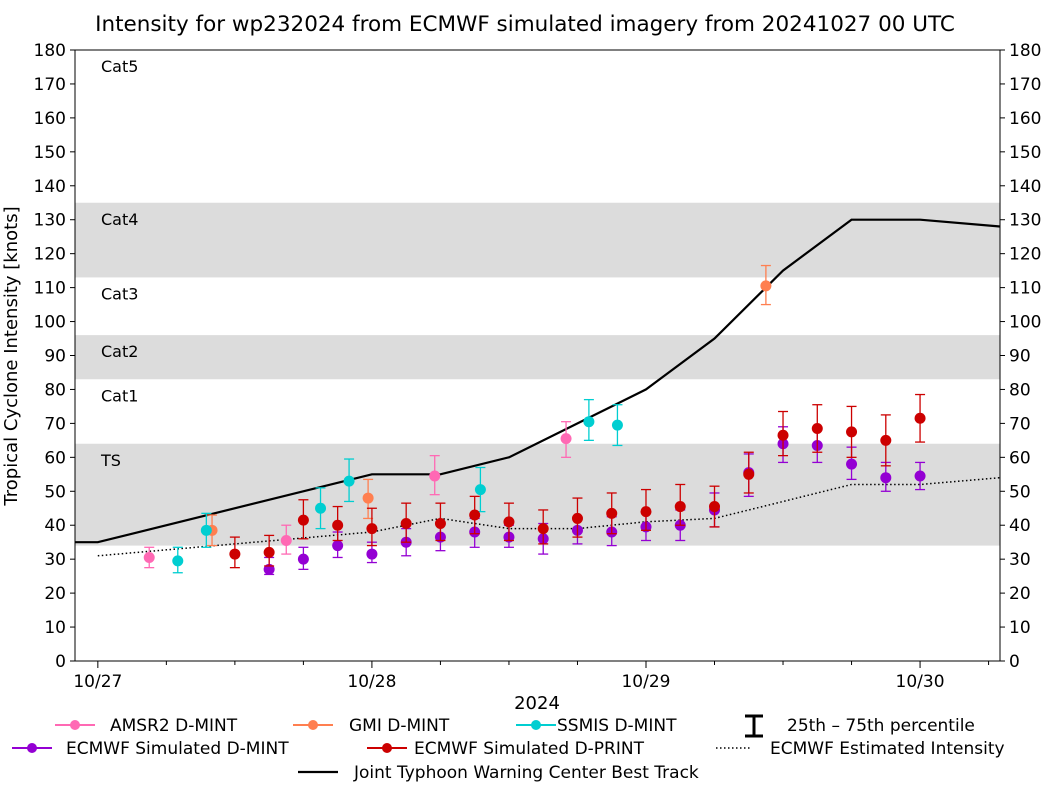 This screenshot has width=1050, height=785. What do you see at coordinates (97, 682) in the screenshot?
I see `x-tick-label: 10/27` at bounding box center [97, 682].